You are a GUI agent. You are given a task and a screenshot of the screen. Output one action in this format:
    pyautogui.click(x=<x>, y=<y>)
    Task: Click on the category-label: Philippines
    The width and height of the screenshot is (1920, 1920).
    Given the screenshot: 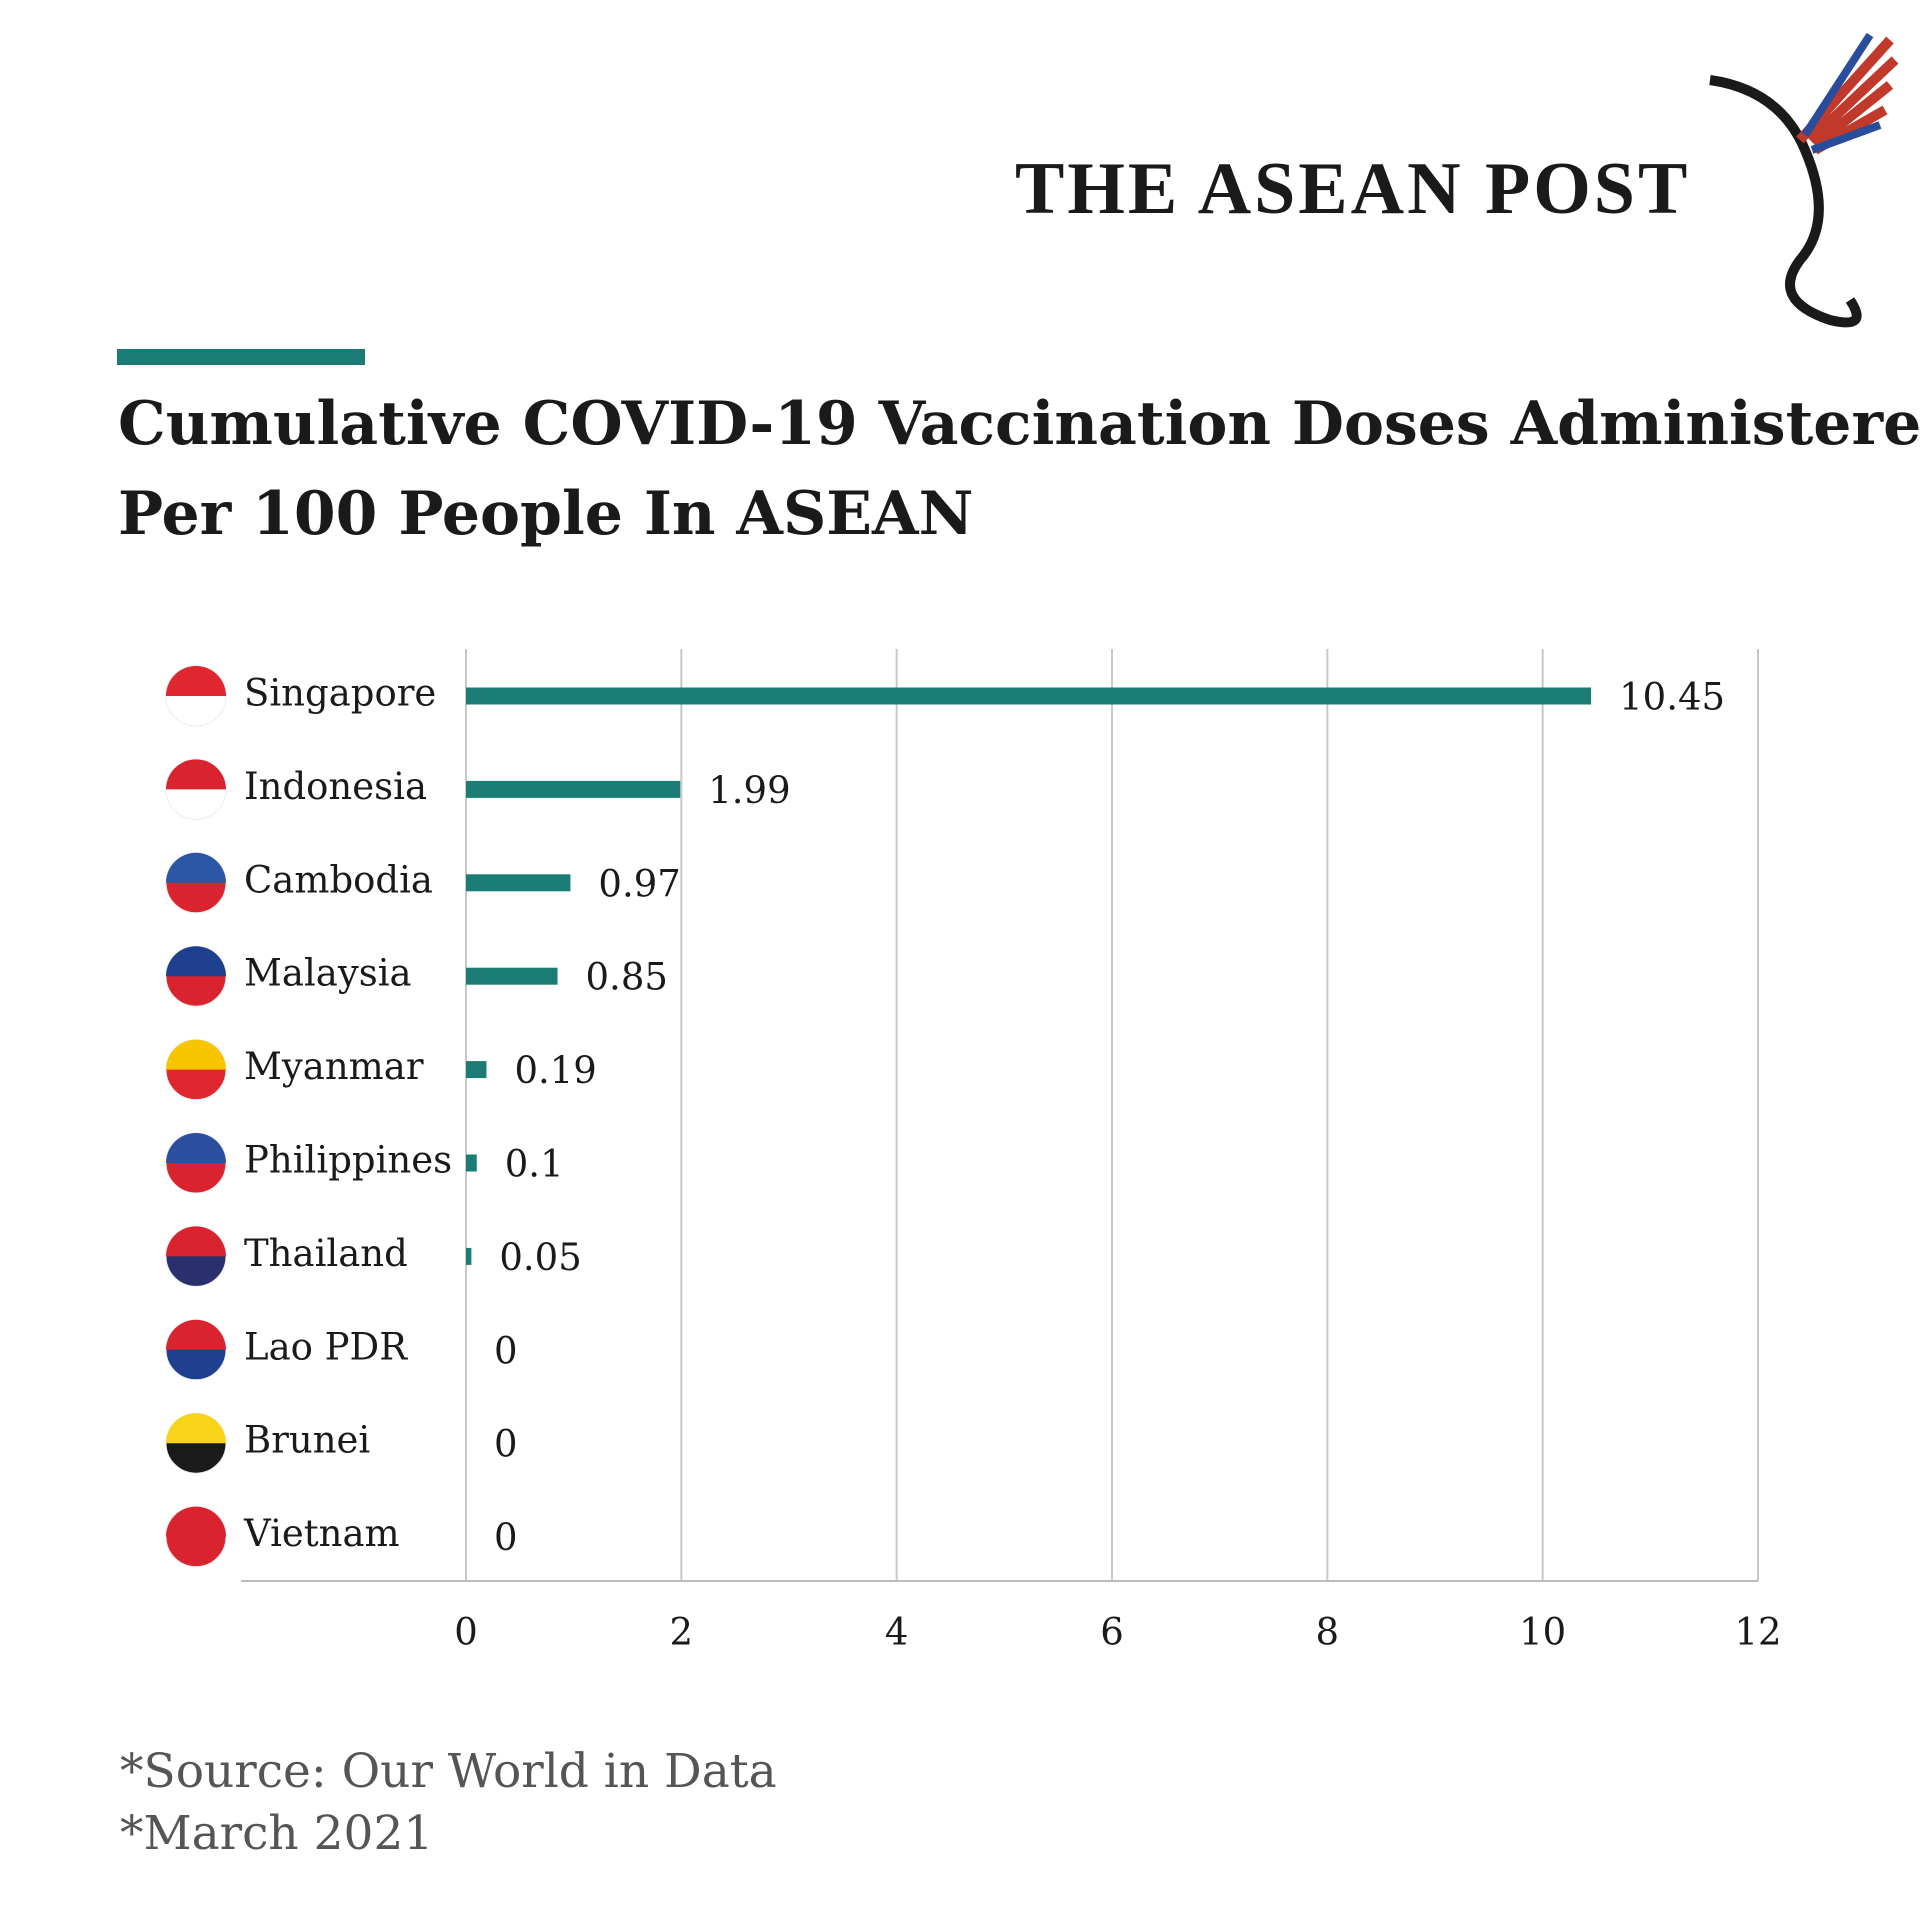 What is the action you would take?
    pyautogui.click(x=348, y=1160)
    